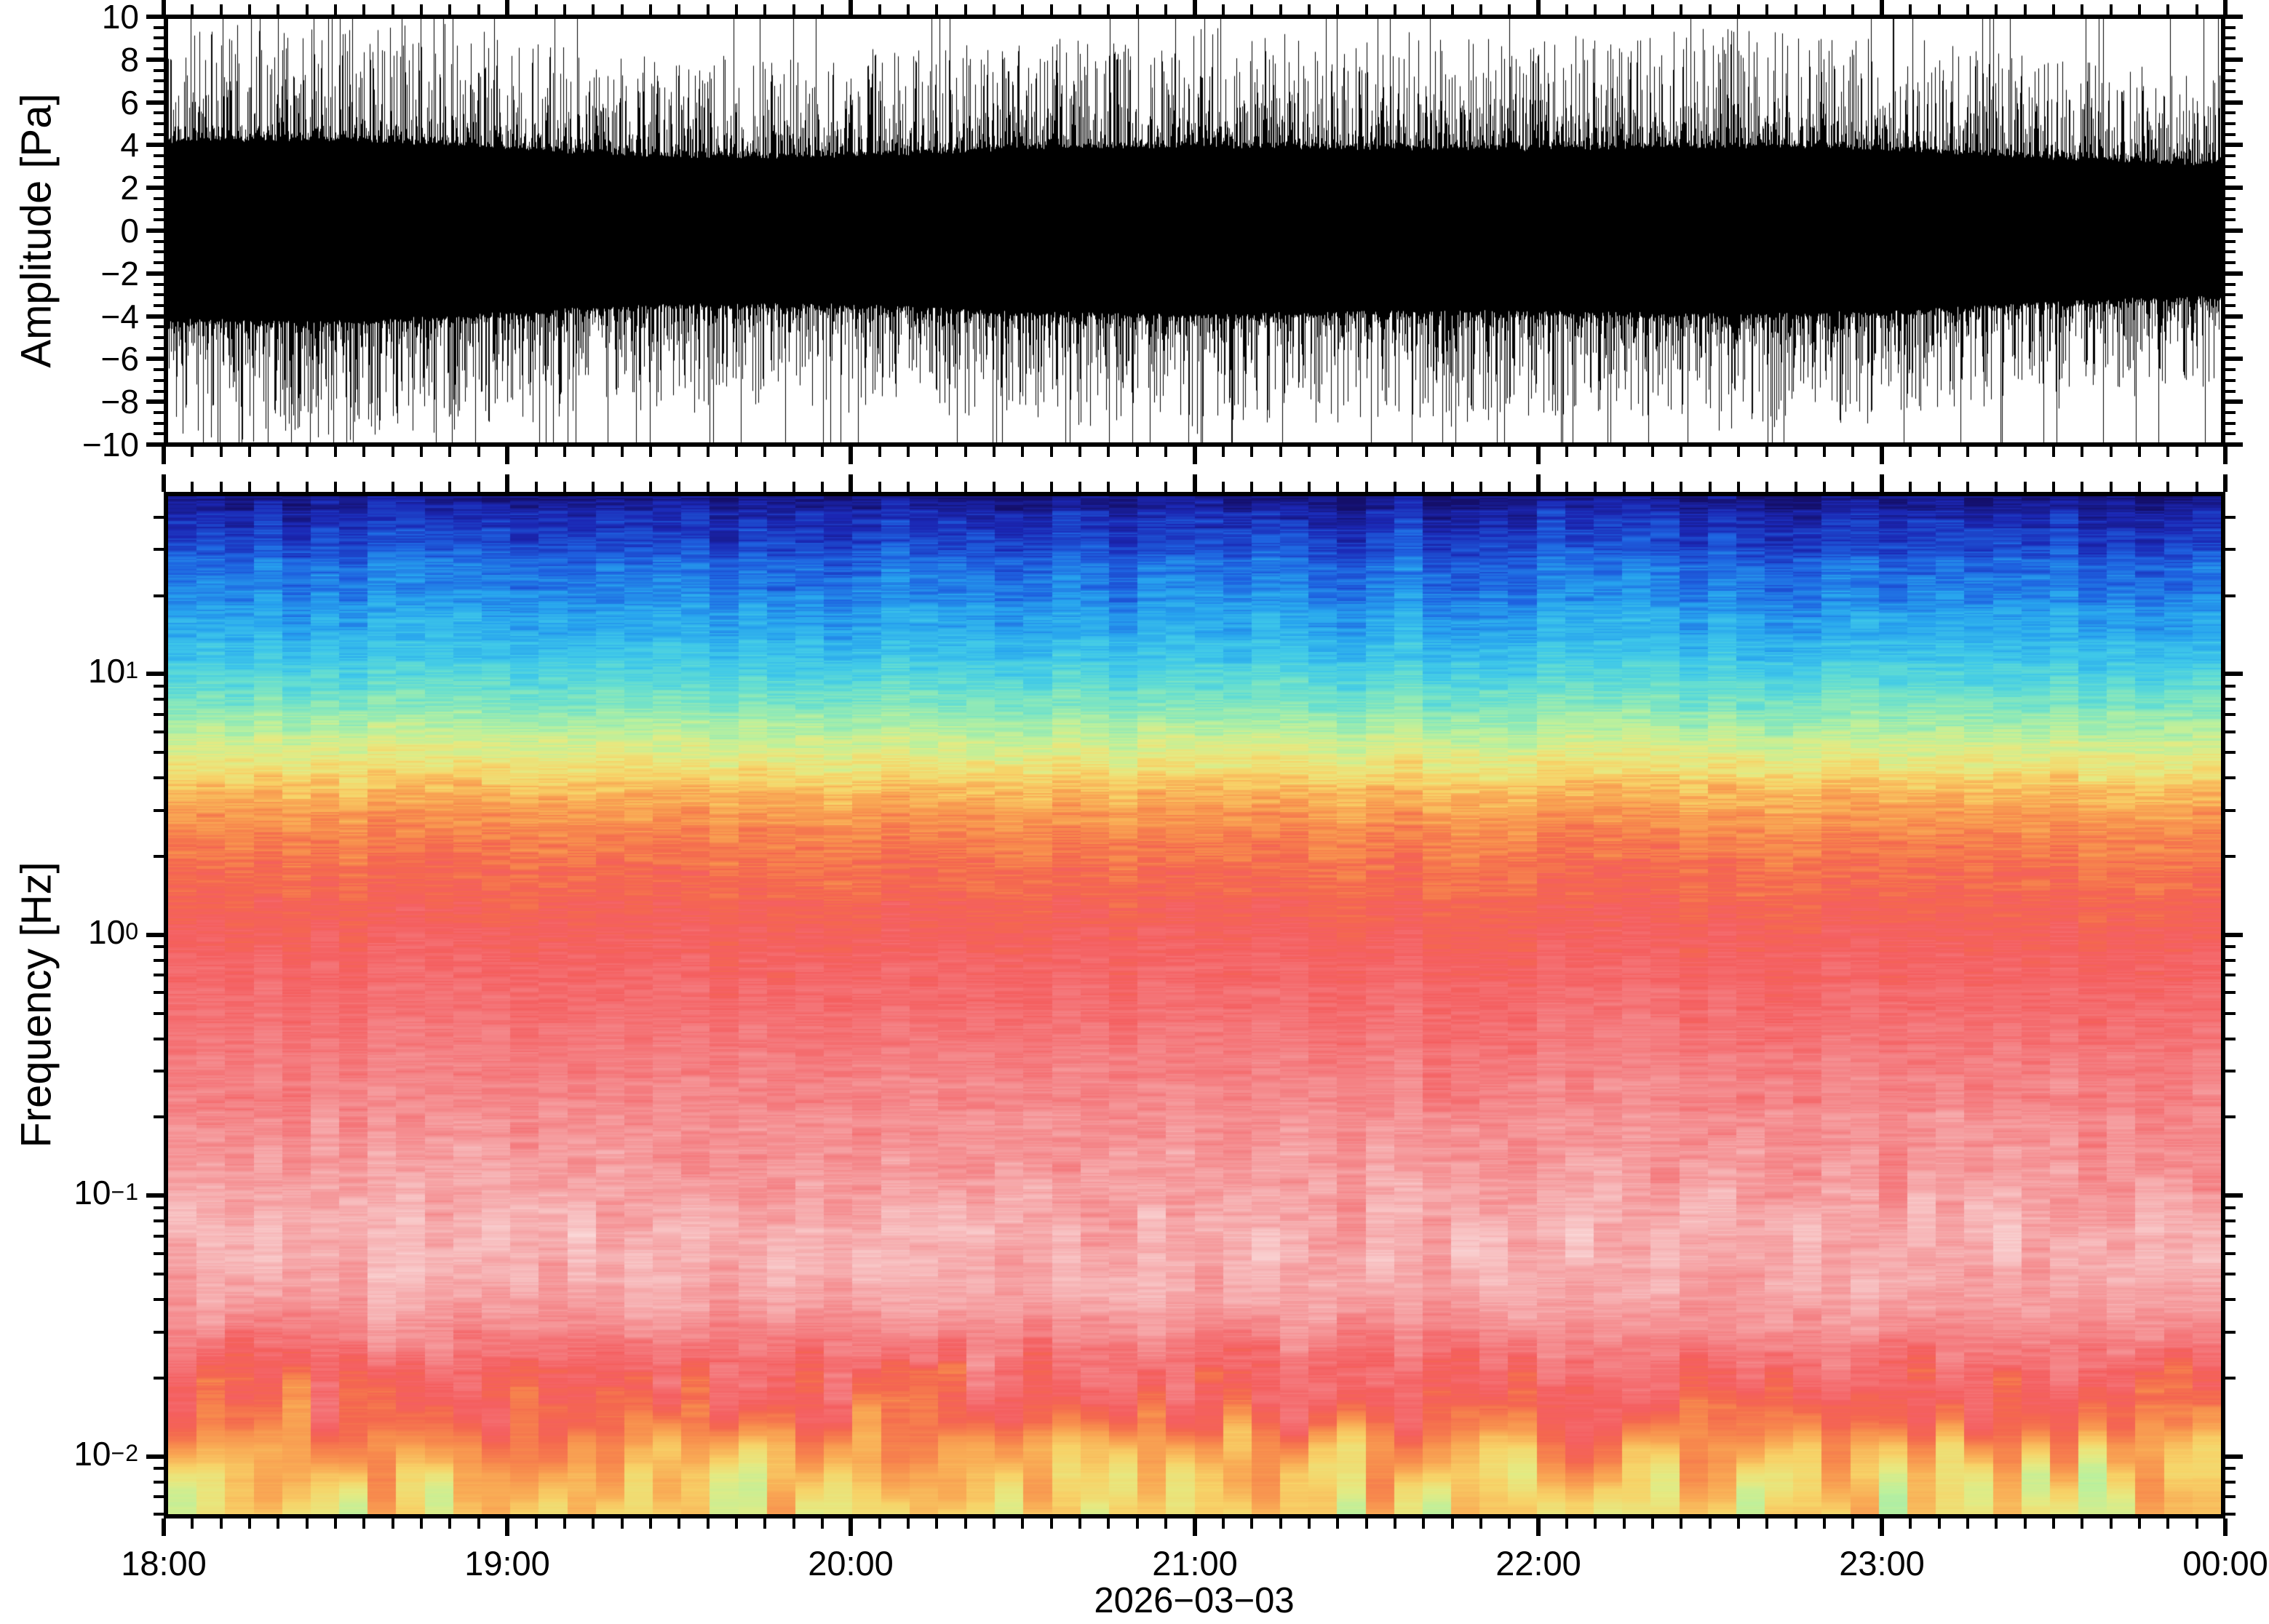  I want to click on x-tick-label: 19:00, so click(507, 1563).